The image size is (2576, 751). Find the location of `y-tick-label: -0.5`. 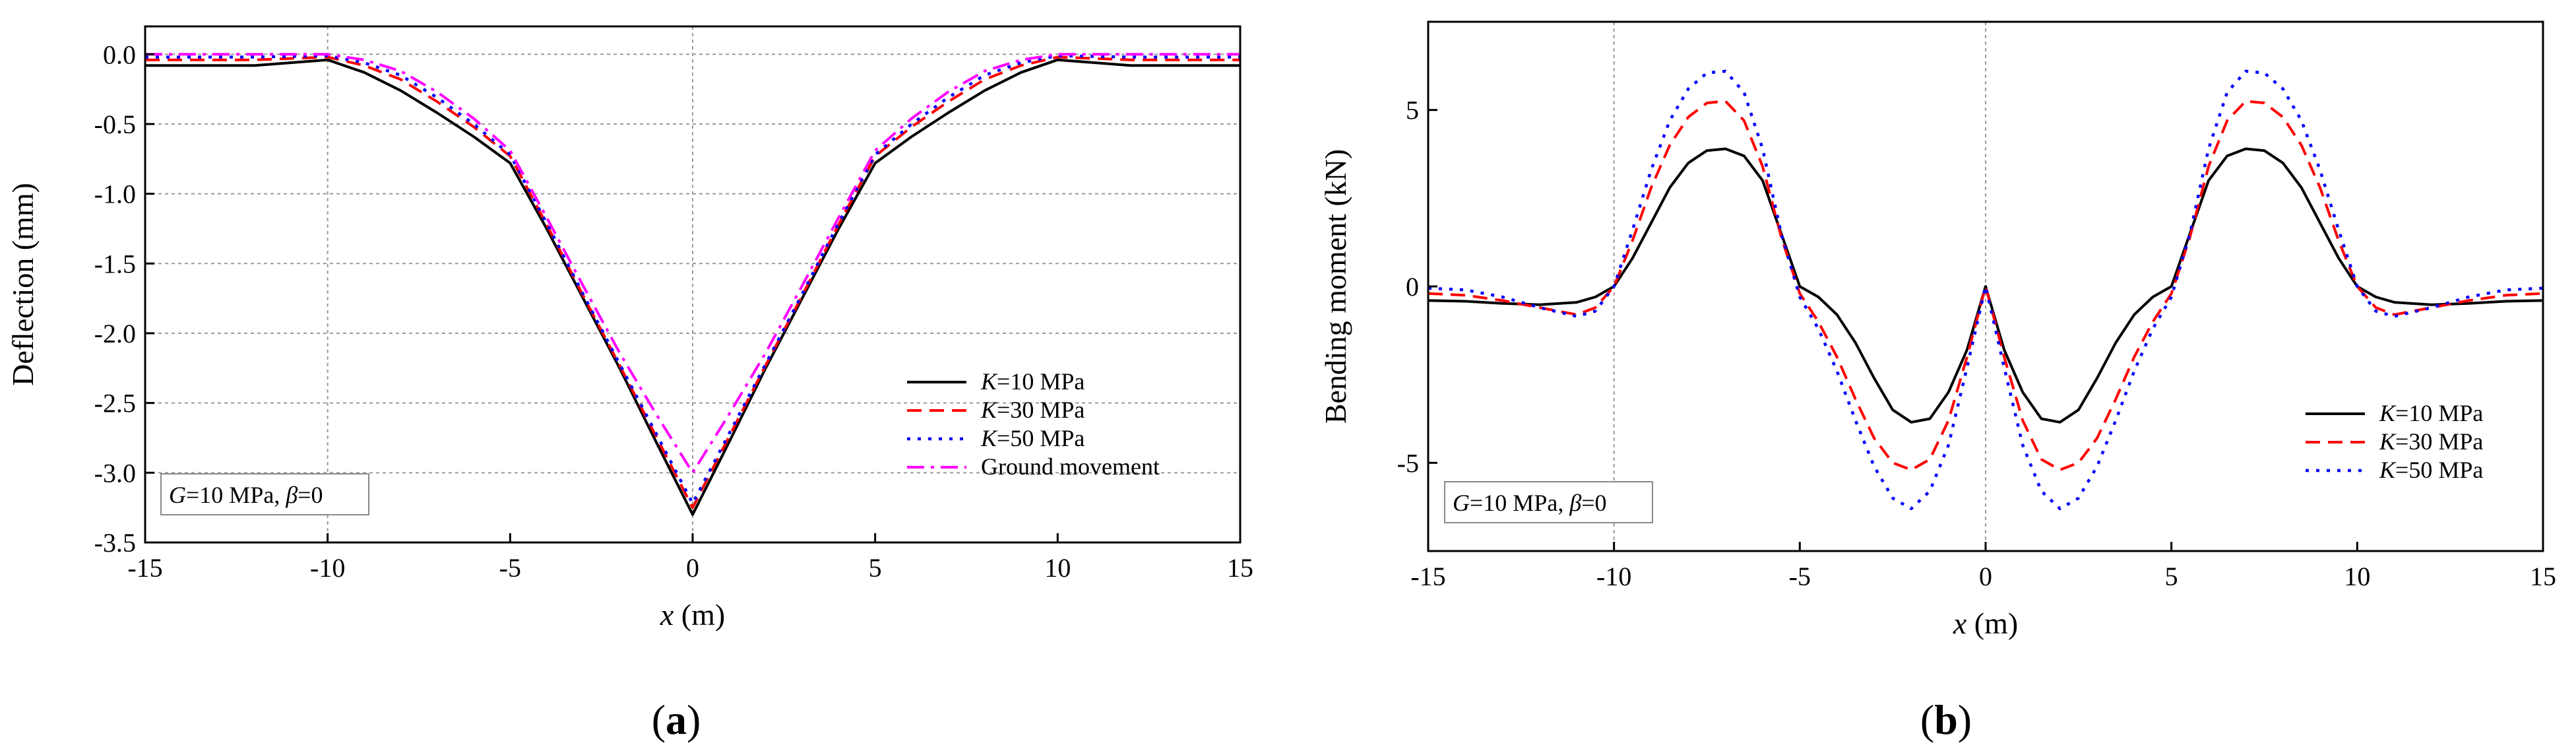

y-tick-label: -0.5 is located at coordinates (115, 124).